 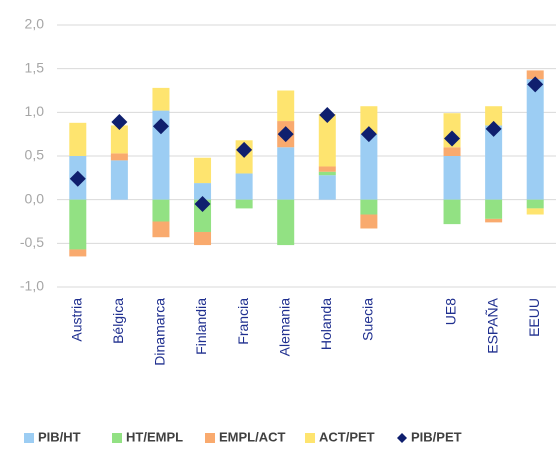 I want to click on x-tick-label: Finlandia, so click(x=201, y=326).